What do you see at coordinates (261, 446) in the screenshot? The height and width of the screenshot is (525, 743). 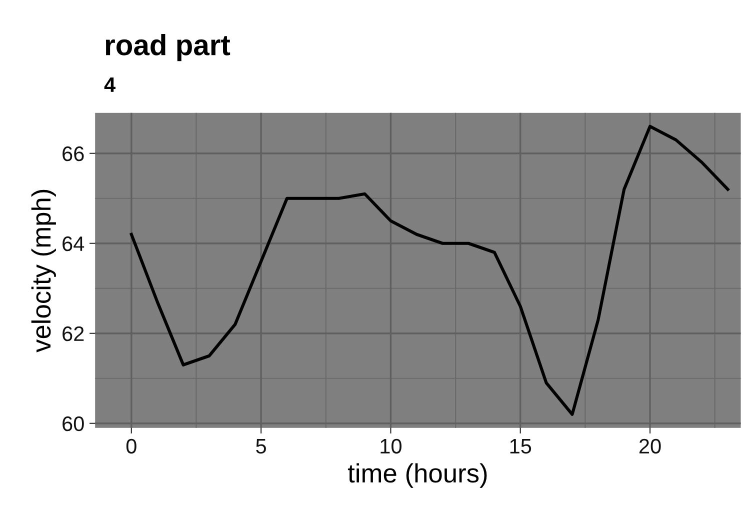 I see `x-tick-label: 5` at bounding box center [261, 446].